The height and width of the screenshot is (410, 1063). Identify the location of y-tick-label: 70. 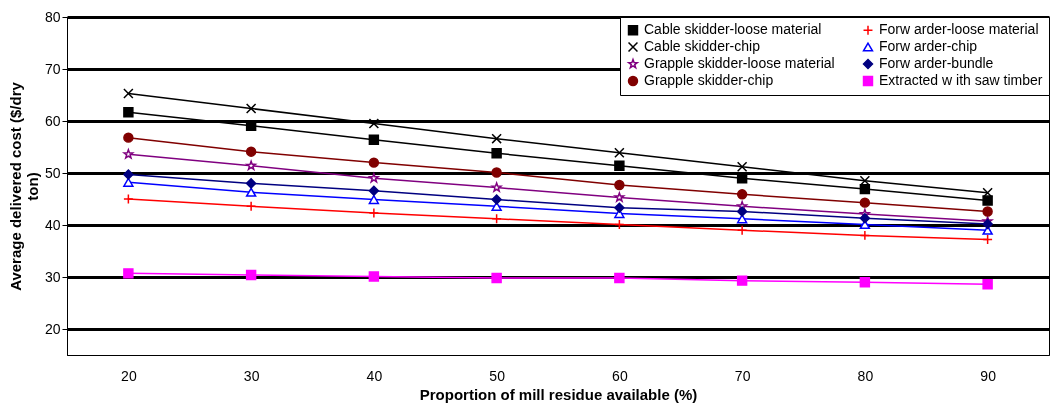
(52, 68).